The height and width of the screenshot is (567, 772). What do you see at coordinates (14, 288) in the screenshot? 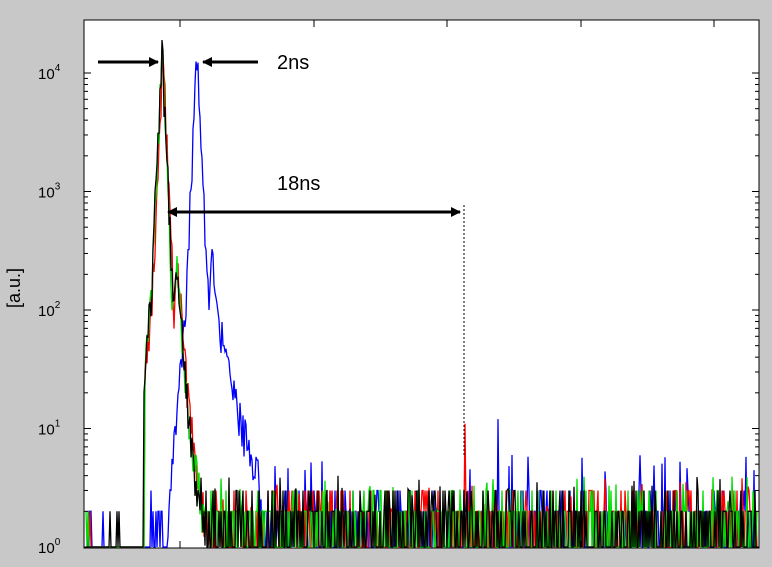
I see `y-axis-label: [a.u.]` at bounding box center [14, 288].